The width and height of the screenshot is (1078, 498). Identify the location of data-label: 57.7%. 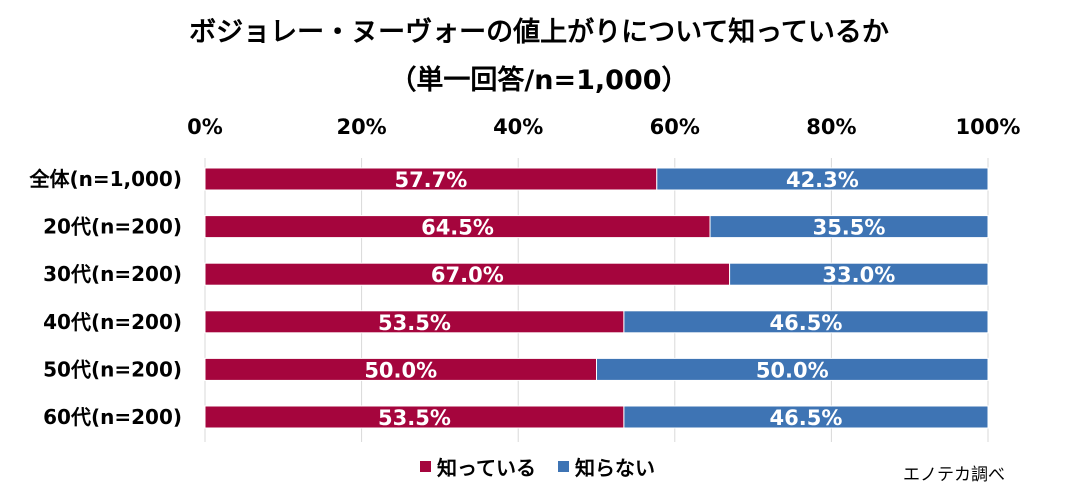
(430, 180).